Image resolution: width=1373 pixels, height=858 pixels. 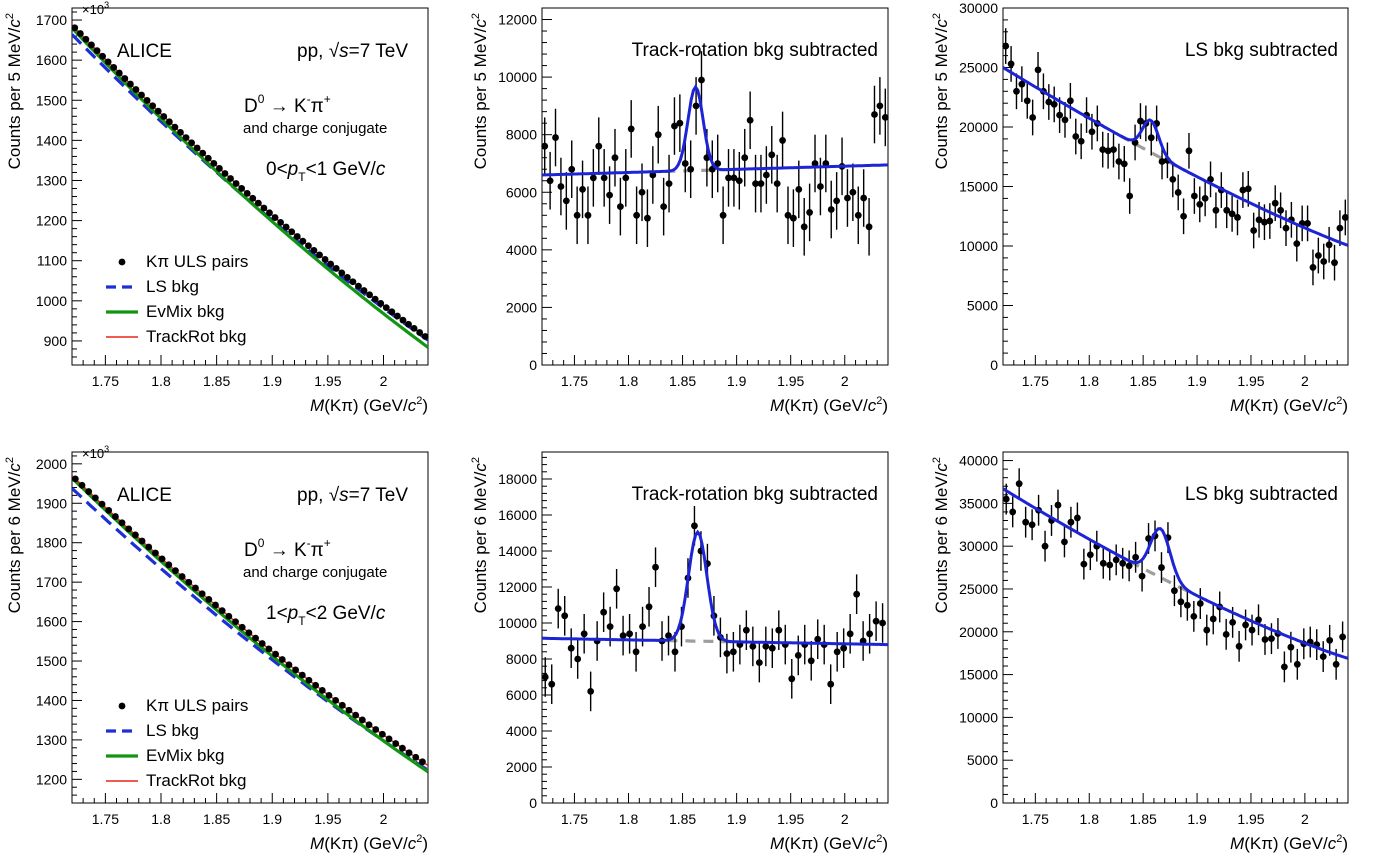 I want to click on y-tick-label: 16000, so click(x=517, y=515).